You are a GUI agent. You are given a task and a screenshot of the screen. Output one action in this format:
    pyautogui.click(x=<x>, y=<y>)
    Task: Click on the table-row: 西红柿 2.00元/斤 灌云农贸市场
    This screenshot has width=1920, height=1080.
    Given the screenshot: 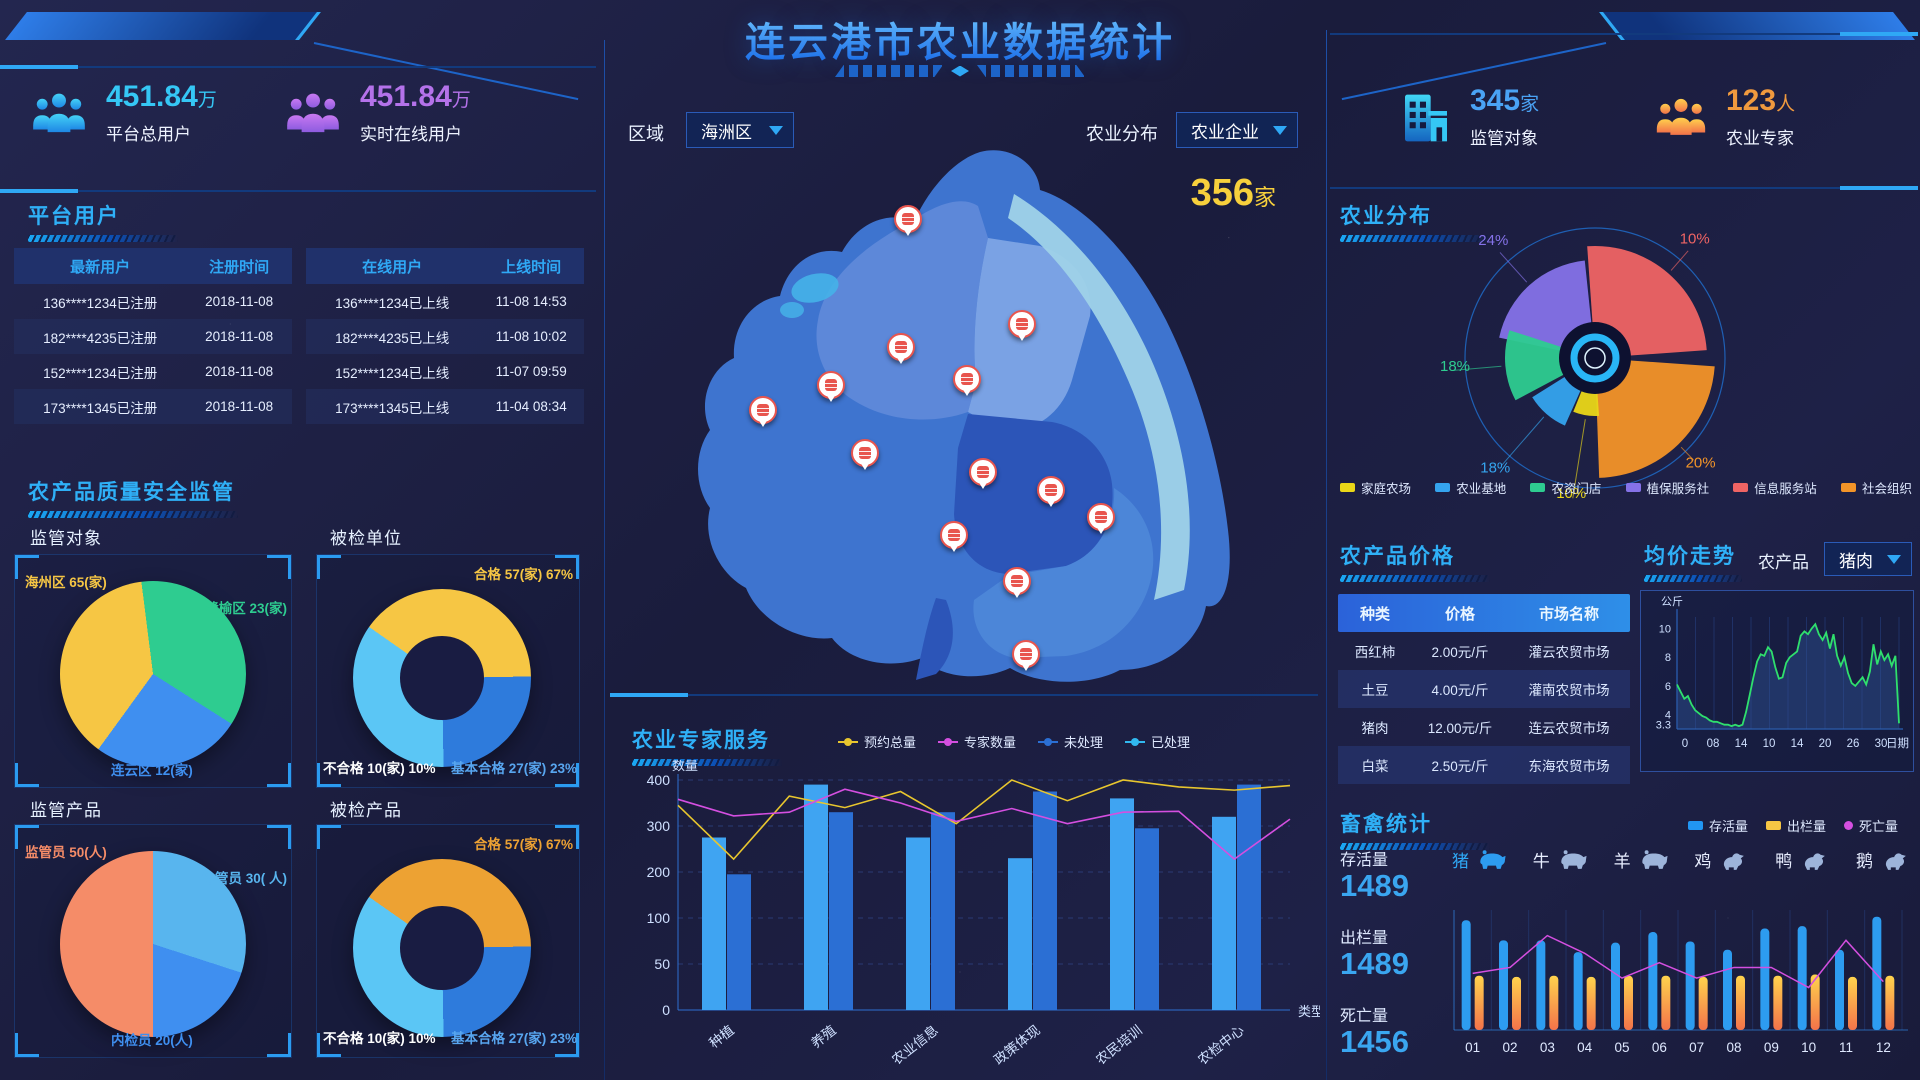 What is the action you would take?
    pyautogui.click(x=1482, y=652)
    